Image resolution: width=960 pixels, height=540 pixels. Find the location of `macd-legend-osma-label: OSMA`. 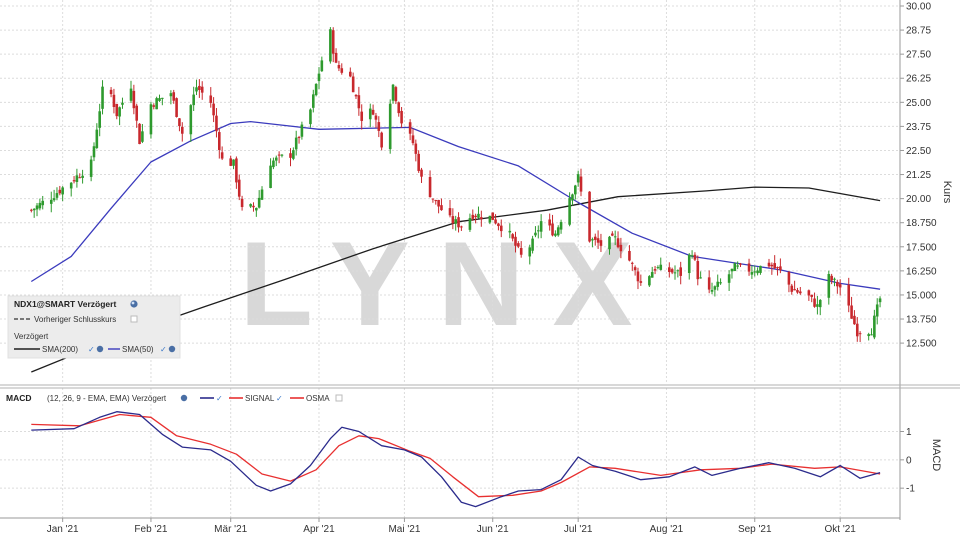

macd-legend-osma-label: OSMA is located at coordinates (318, 398).